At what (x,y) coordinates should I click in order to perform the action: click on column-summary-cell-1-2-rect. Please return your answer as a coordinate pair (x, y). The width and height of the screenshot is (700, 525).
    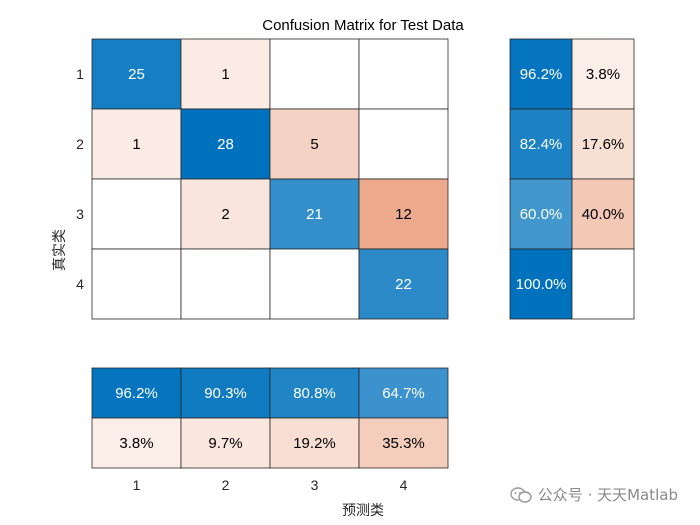
    Looking at the image, I should click on (225, 393).